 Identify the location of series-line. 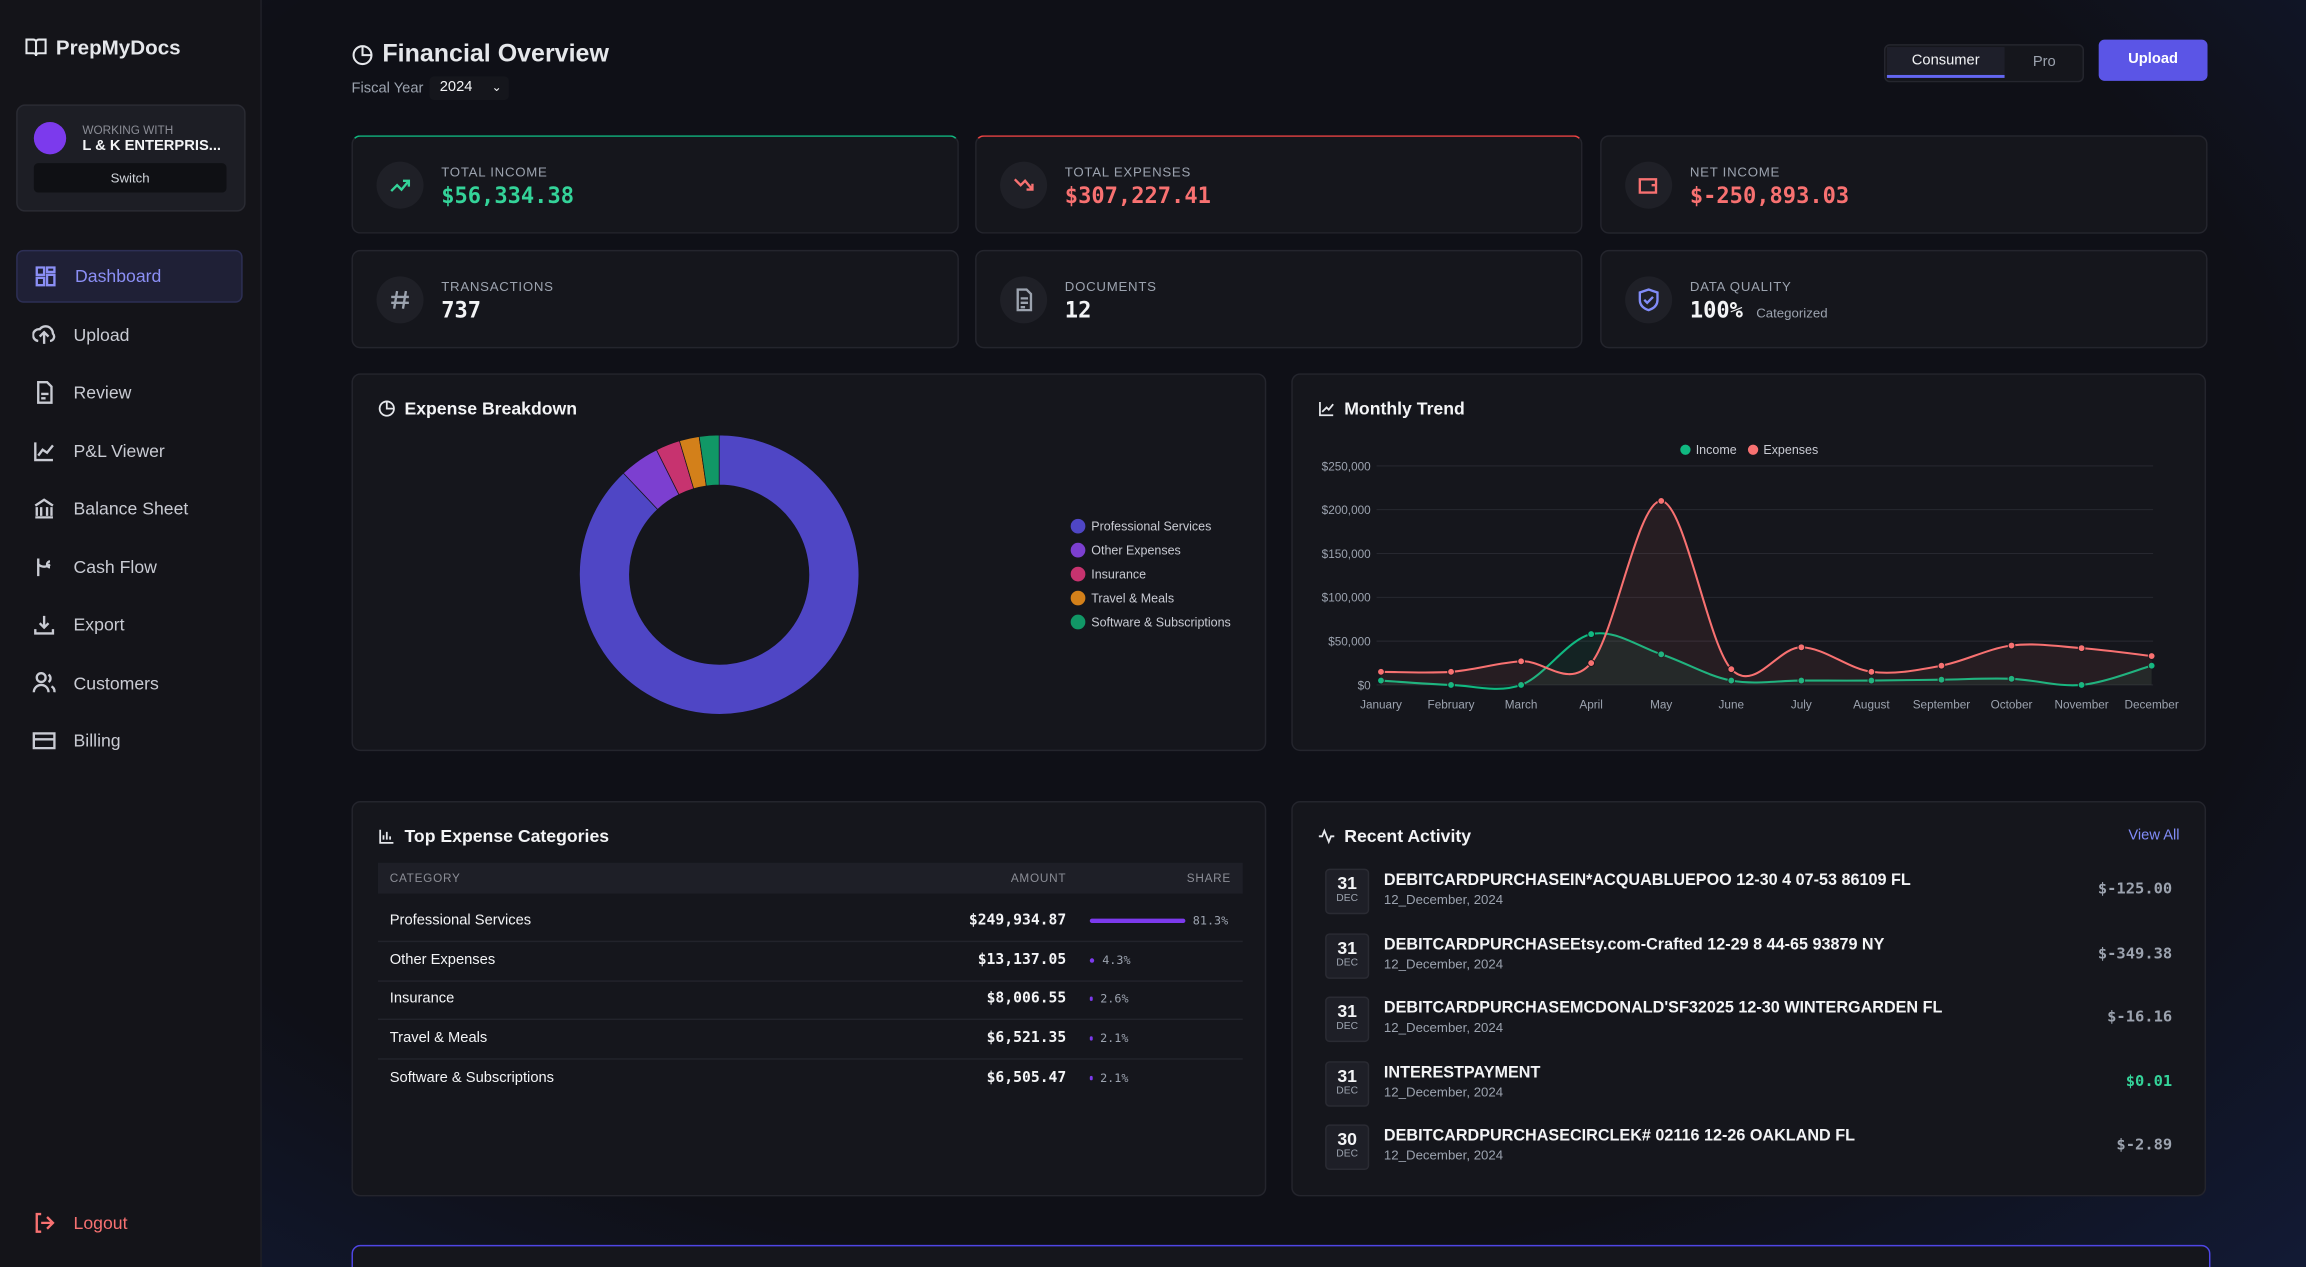
(1766, 661).